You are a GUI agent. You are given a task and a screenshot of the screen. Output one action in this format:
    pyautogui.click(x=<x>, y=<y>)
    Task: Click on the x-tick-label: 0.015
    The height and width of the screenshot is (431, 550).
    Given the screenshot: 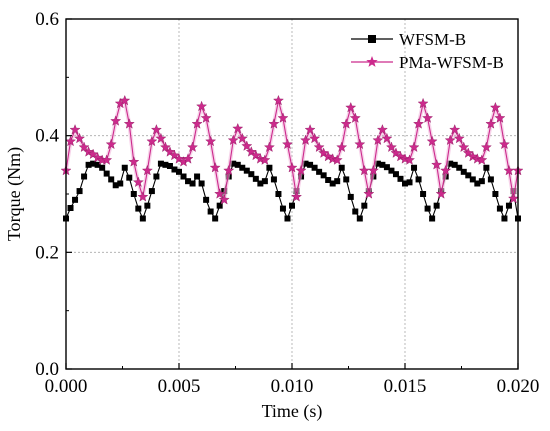 What is the action you would take?
    pyautogui.click(x=405, y=386)
    